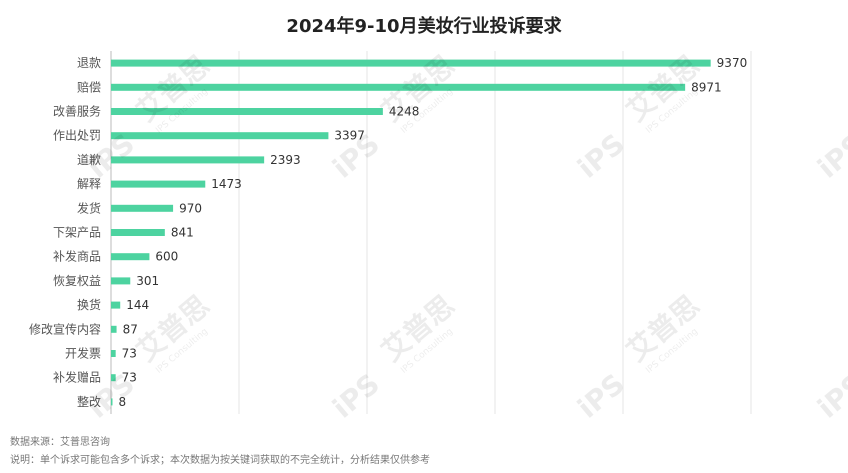 The height and width of the screenshot is (473, 848). What do you see at coordinates (166, 257) in the screenshot?
I see `value-label: 600` at bounding box center [166, 257].